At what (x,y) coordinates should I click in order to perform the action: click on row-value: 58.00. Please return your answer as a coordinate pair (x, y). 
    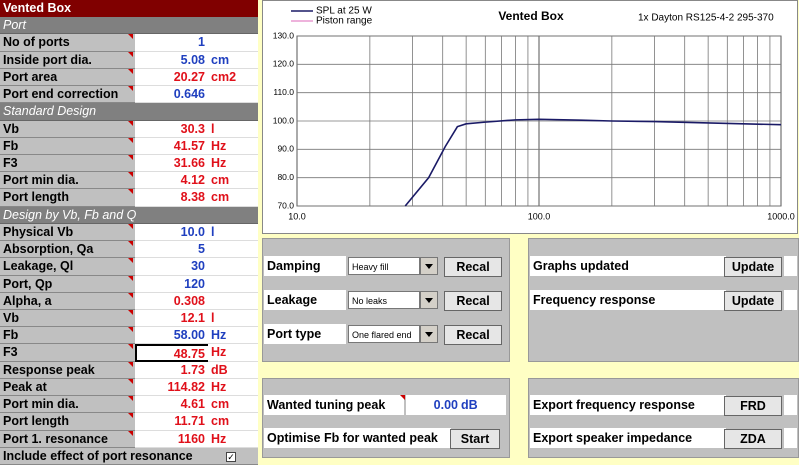
    Looking at the image, I should click on (171, 336).